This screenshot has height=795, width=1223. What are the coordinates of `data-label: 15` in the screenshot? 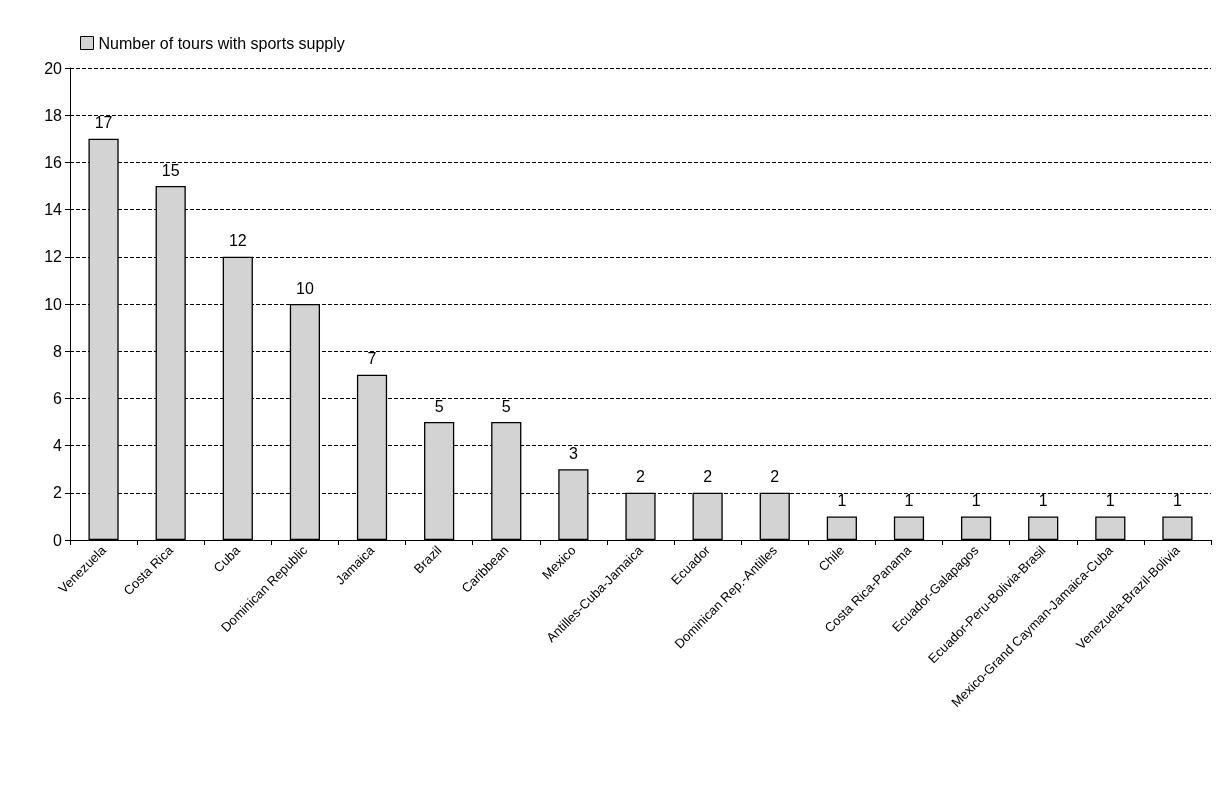 It's located at (170, 170).